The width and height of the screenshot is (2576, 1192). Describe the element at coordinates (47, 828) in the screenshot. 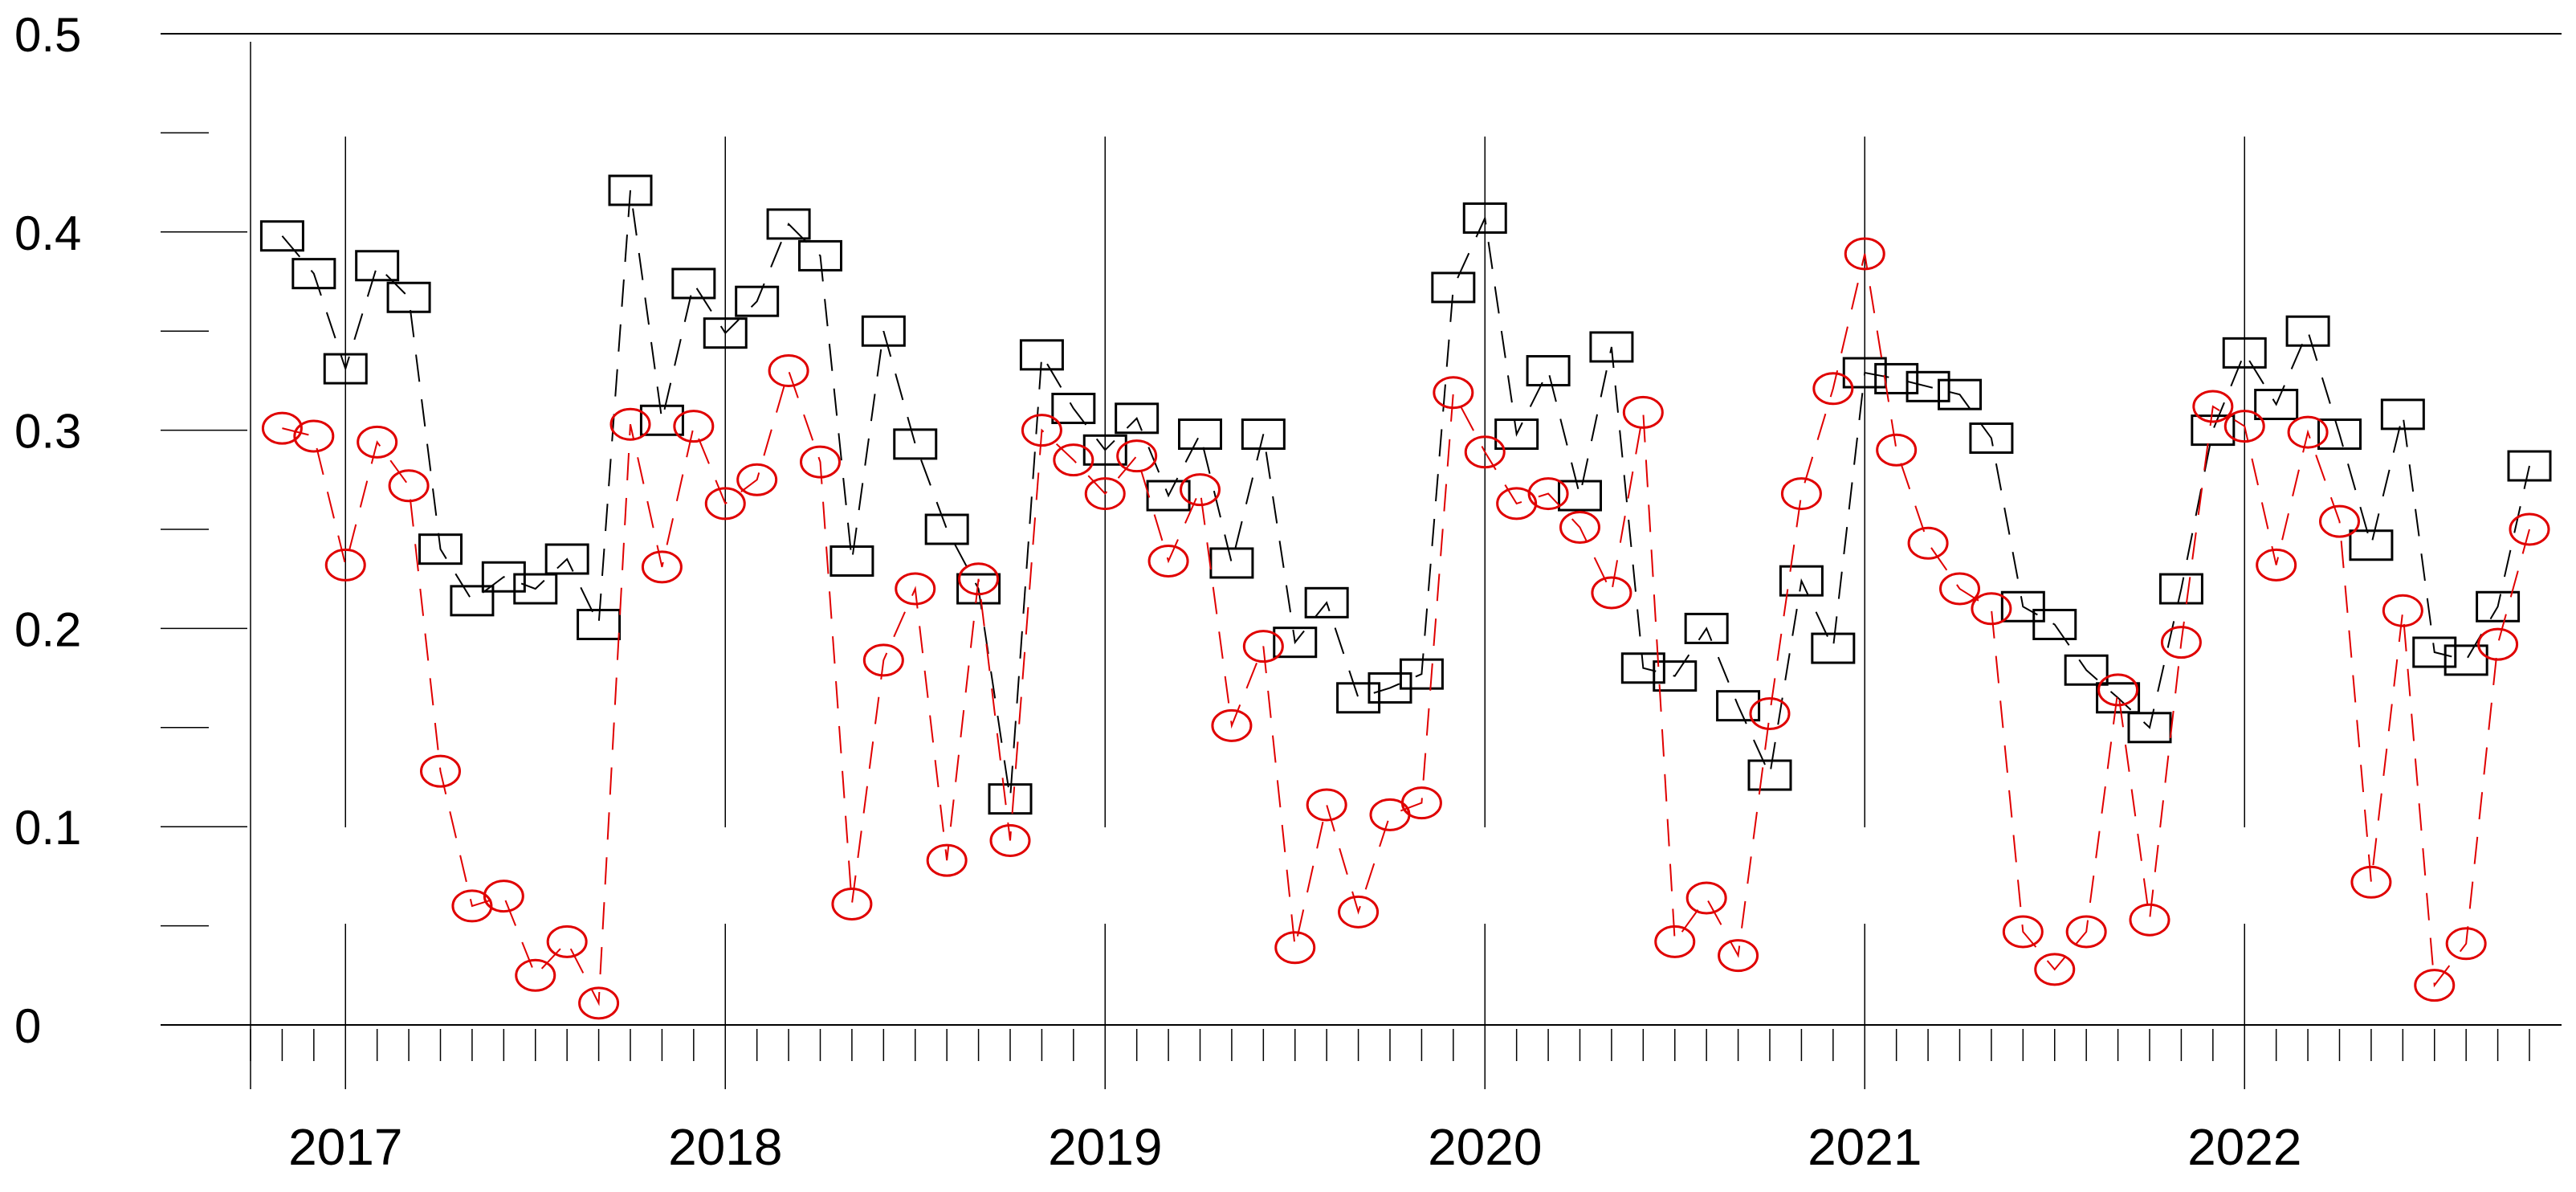

I see `y-tick-label: 0.1` at that location.